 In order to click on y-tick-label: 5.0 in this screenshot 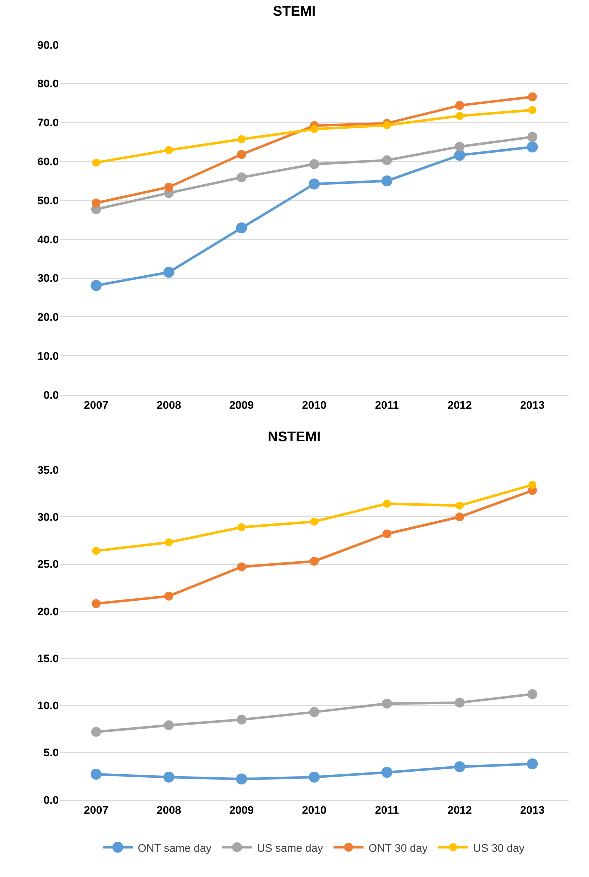, I will do `click(51, 754)`.